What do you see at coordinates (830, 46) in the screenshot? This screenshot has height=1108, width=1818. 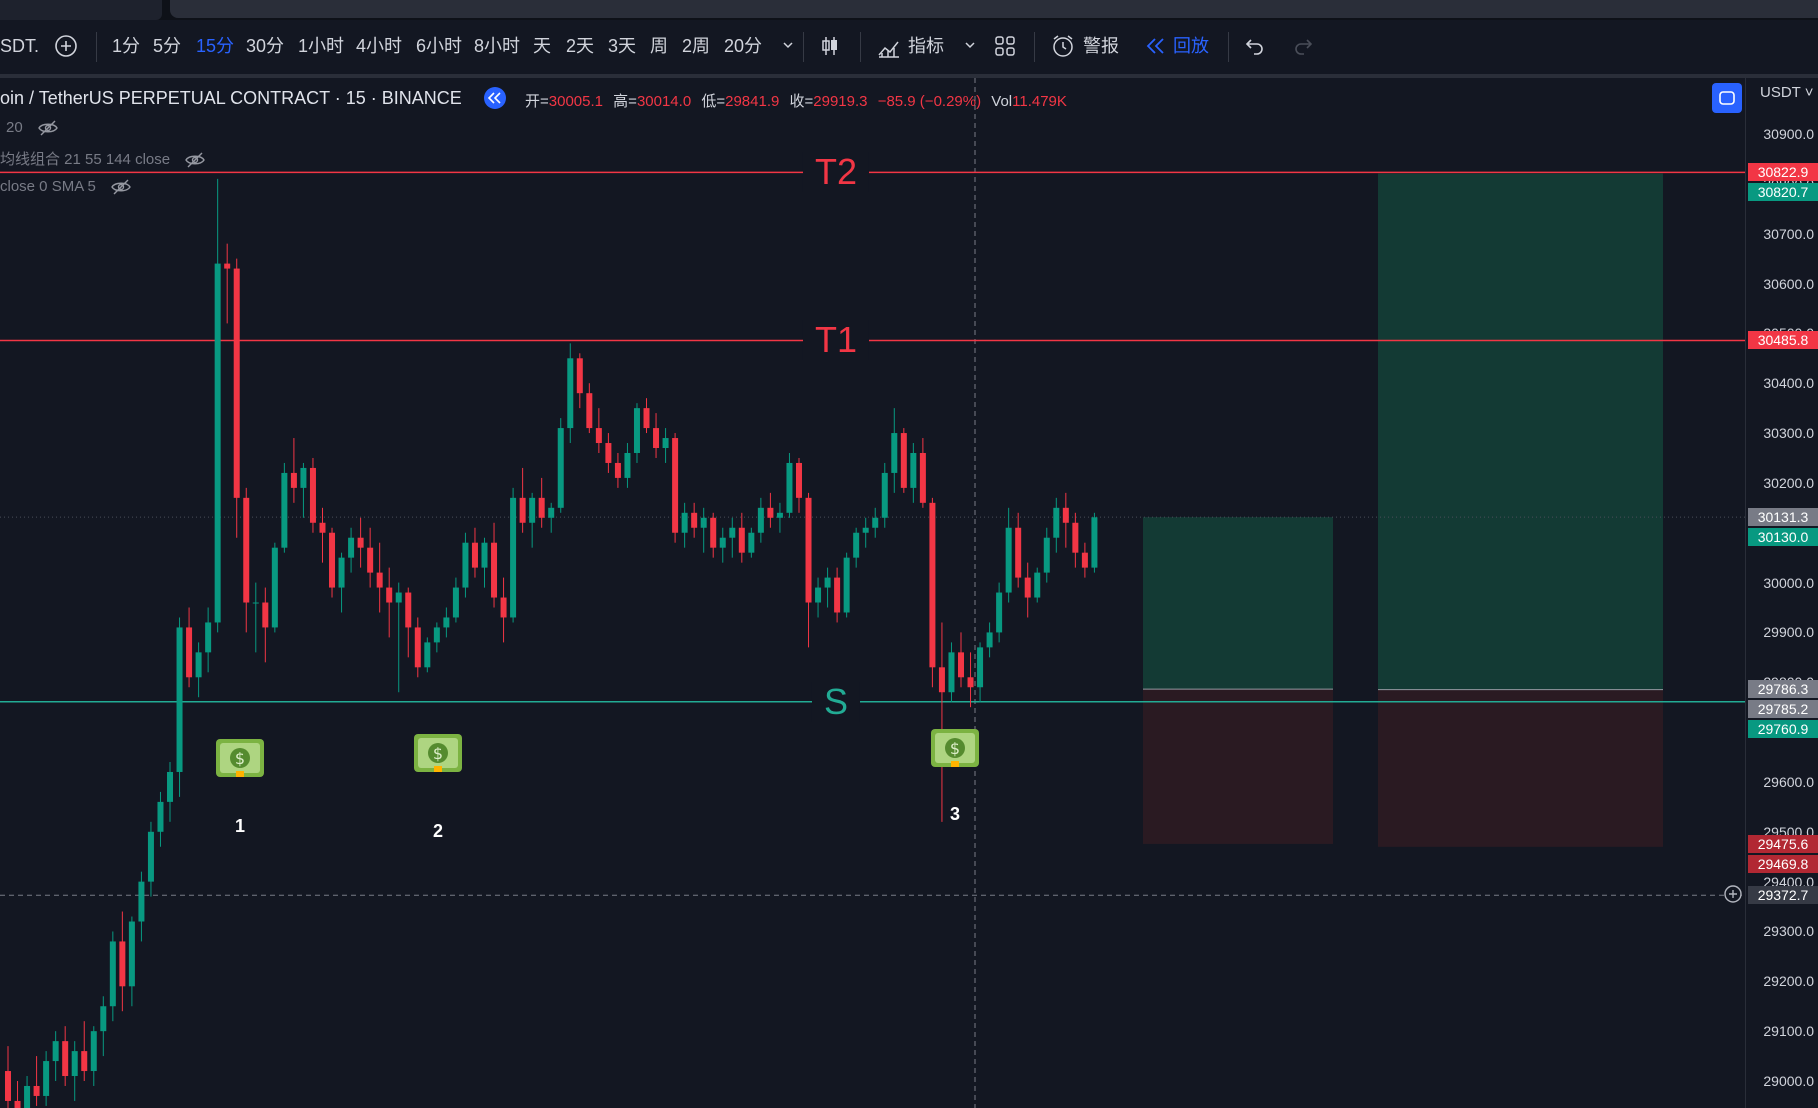 I see `candle-style-icon` at bounding box center [830, 46].